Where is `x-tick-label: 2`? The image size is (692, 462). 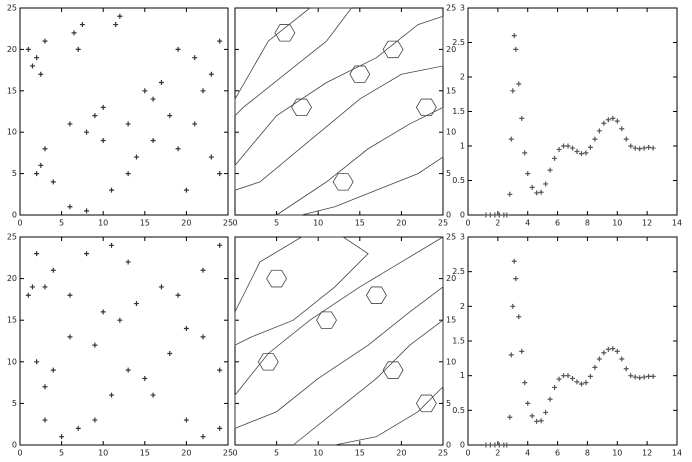
x-tick-label: 2 is located at coordinates (497, 453).